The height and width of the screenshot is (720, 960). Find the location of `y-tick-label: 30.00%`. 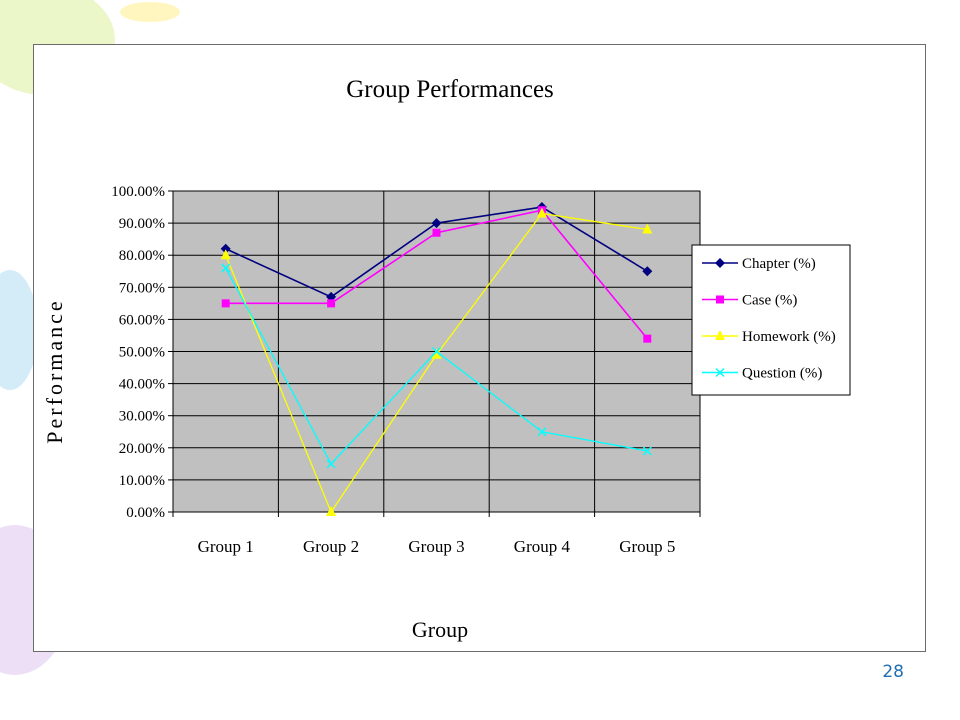

y-tick-label: 30.00% is located at coordinates (142, 417).